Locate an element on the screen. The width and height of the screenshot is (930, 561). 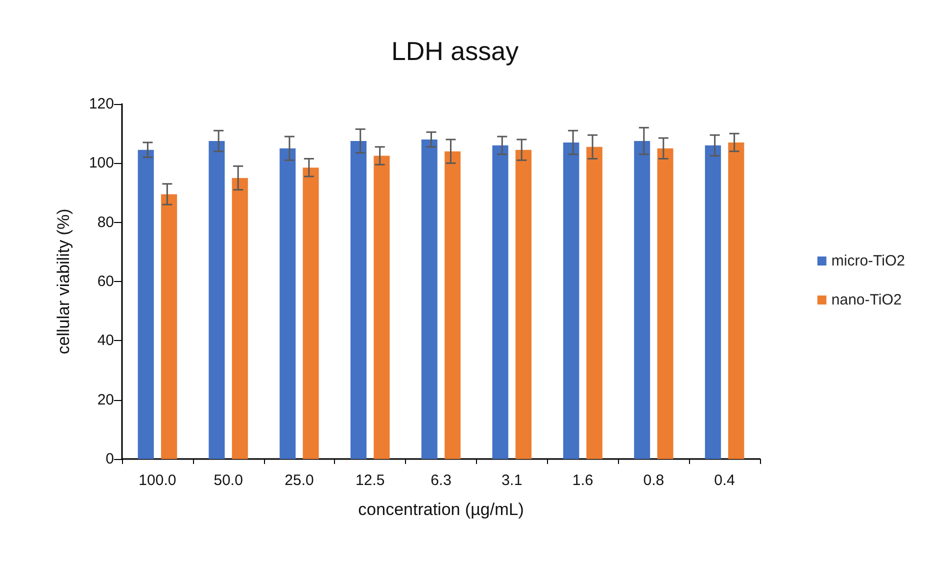
x-tick-label: 6.3 is located at coordinates (441, 480).